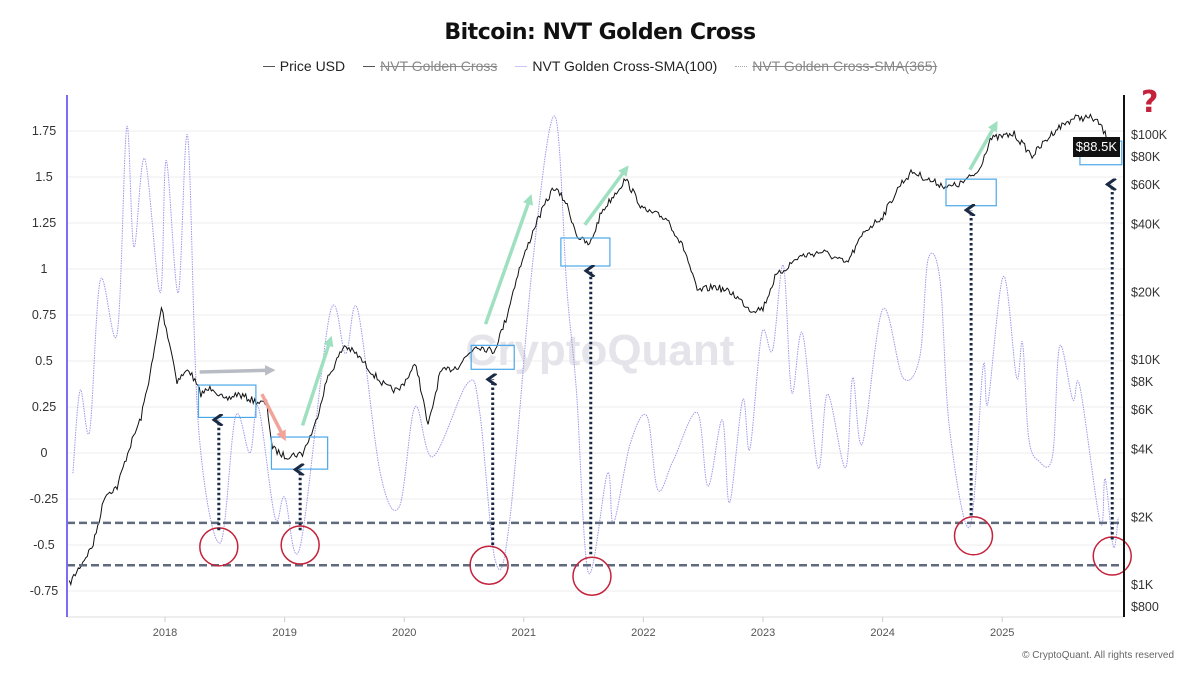 The image size is (1200, 675). I want to click on y-right-tick-label: $100K, so click(1149, 135).